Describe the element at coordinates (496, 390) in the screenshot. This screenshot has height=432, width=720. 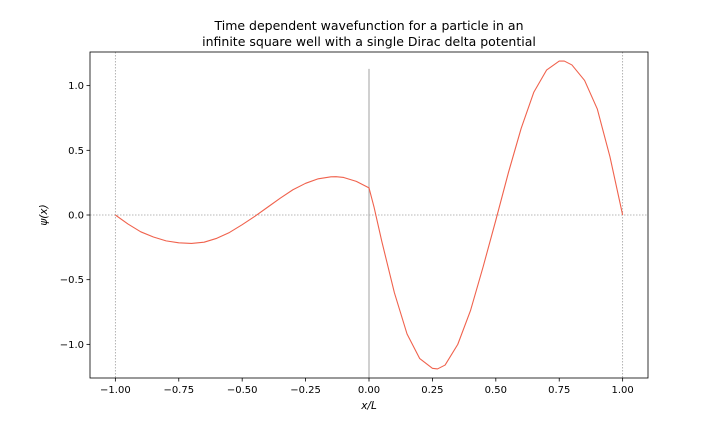
I see `x-tick-label: 0.50` at that location.